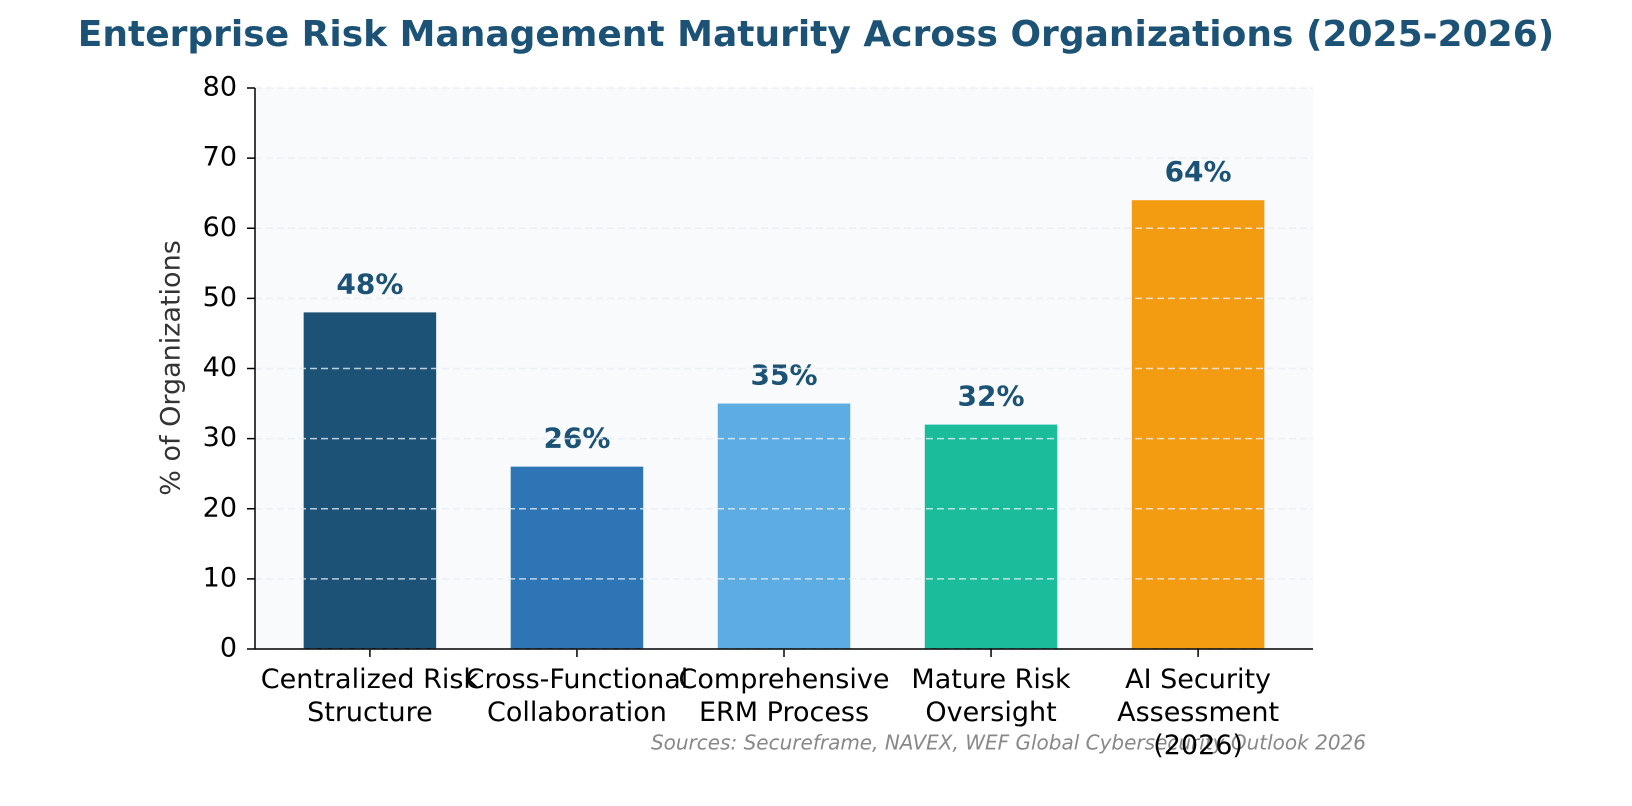 This screenshot has width=1632, height=806. I want to click on y-tick-label: 40, so click(220, 367).